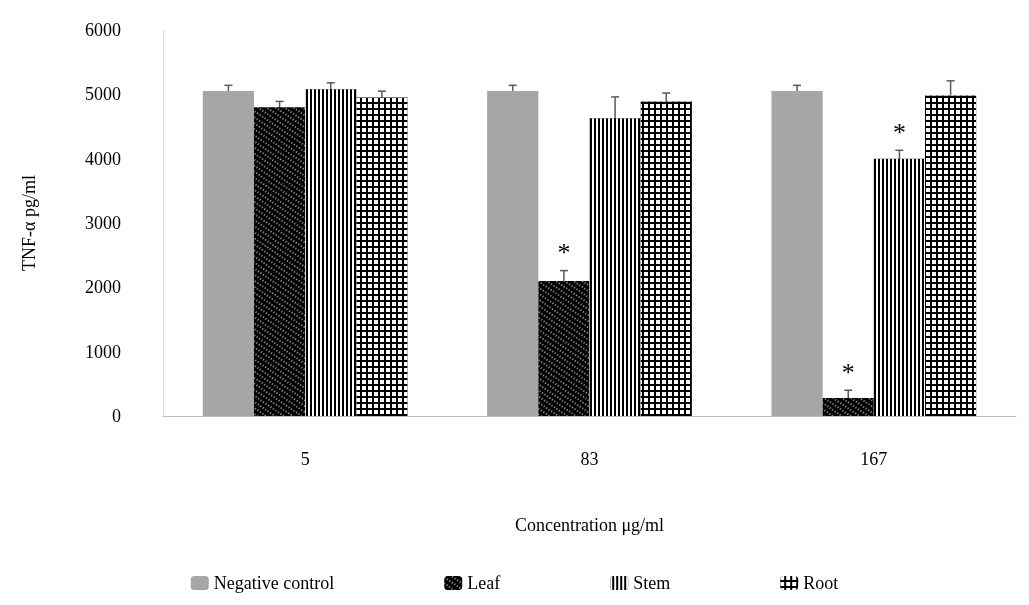 The width and height of the screenshot is (1029, 605). What do you see at coordinates (652, 583) in the screenshot?
I see `legend-label: Stem` at bounding box center [652, 583].